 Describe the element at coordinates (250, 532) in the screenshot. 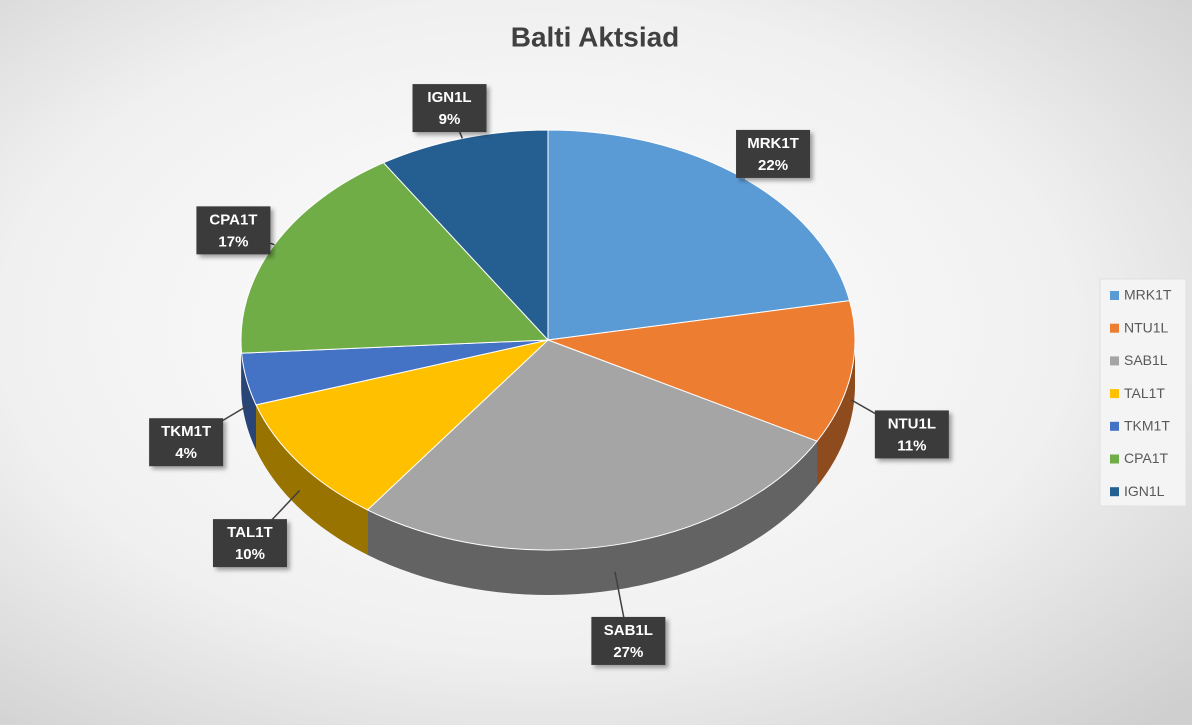

I see `data-label-category: TAL1T` at that location.